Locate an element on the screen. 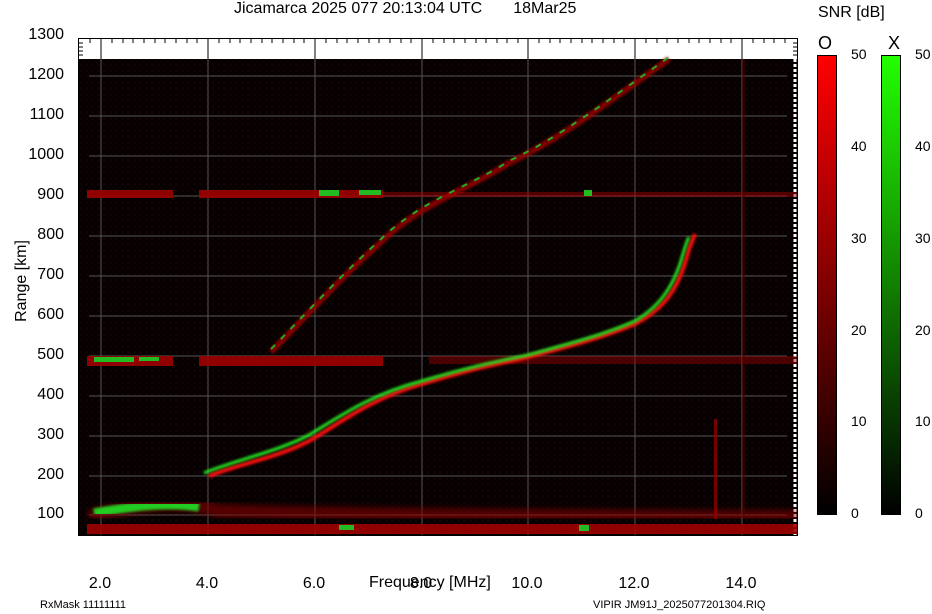 This screenshot has width=932, height=614. x-mode-label: X is located at coordinates (894, 43).